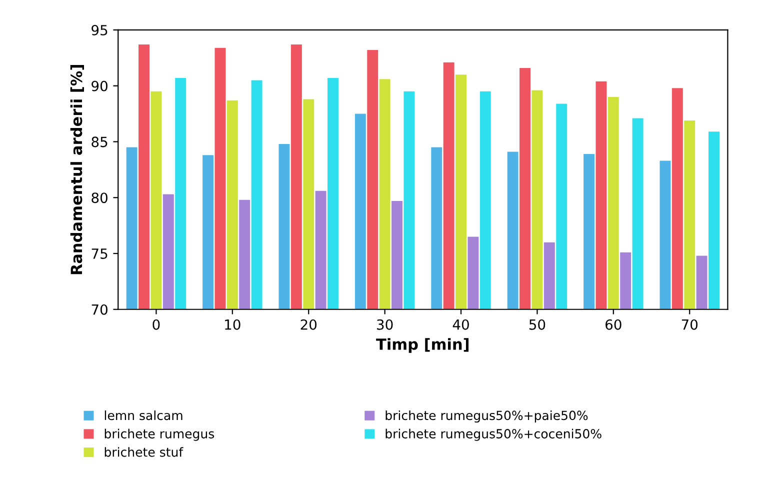  I want to click on x-tick-label: 30, so click(385, 324).